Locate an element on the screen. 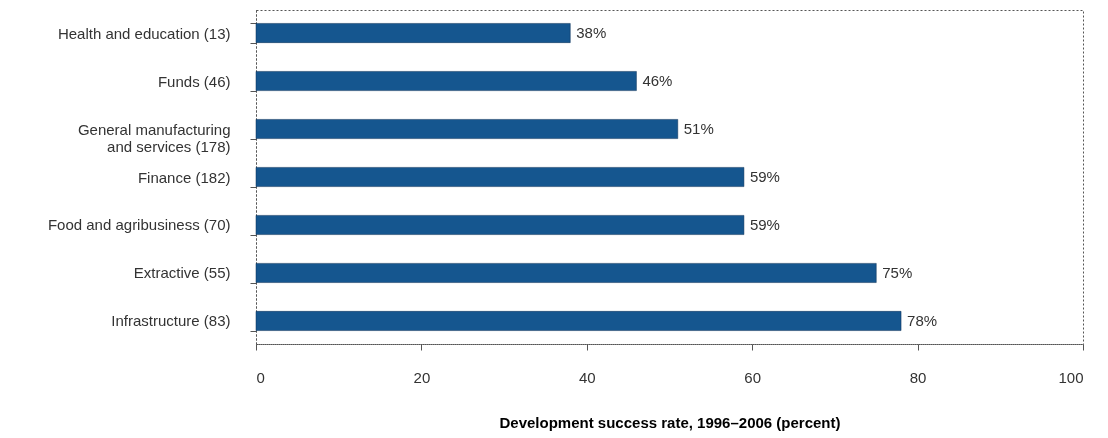 This screenshot has height=438, width=1108. data-label: 78% is located at coordinates (922, 320).